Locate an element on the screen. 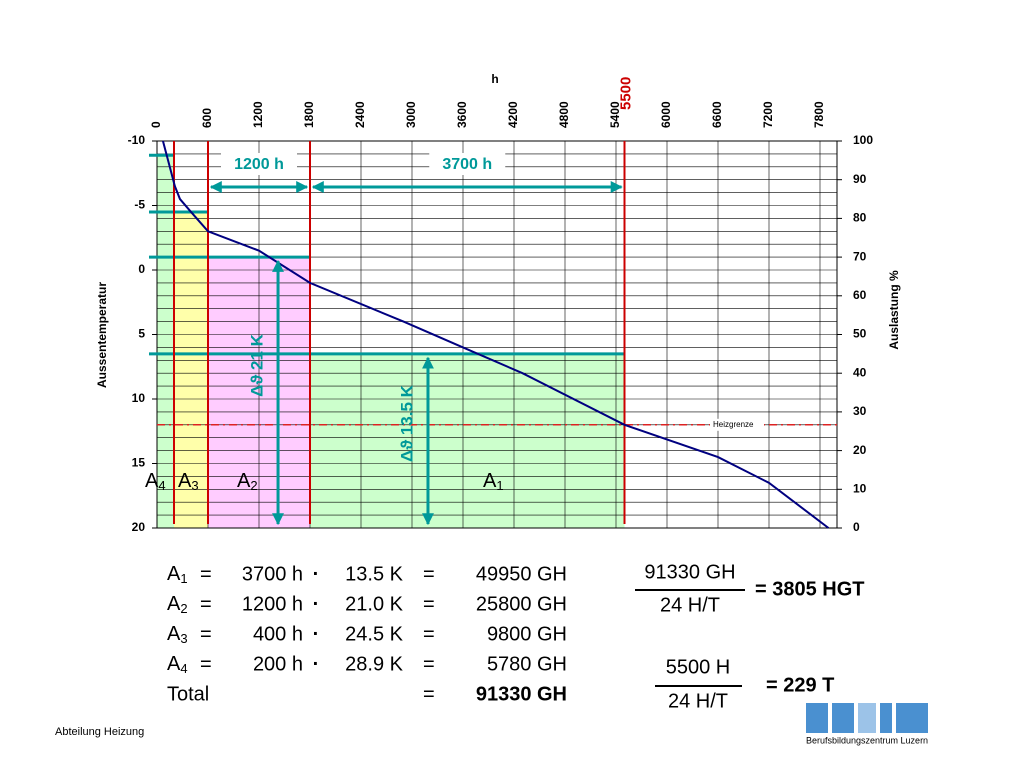 The height and width of the screenshot is (773, 1024). fraction-result: = 229 T is located at coordinates (800, 685).